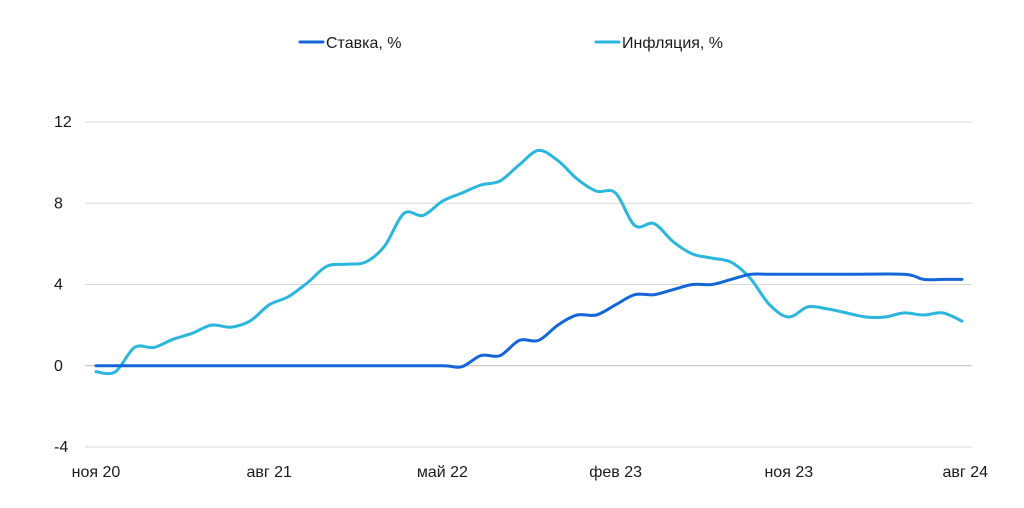 This screenshot has width=1024, height=508. Describe the element at coordinates (530, 472) in the screenshot. I see `x-axis: ноя 20 авг 21 май 22 фев 23 ноя 23 авг 24` at that location.